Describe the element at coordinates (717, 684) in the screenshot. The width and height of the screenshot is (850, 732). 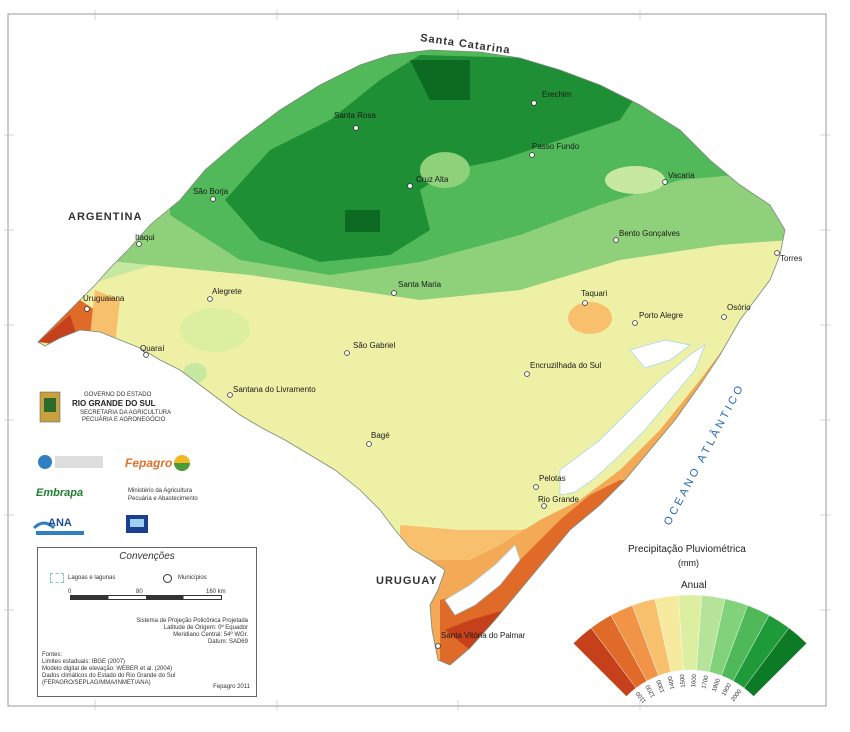
I see `legend-class-label: 1800` at that location.